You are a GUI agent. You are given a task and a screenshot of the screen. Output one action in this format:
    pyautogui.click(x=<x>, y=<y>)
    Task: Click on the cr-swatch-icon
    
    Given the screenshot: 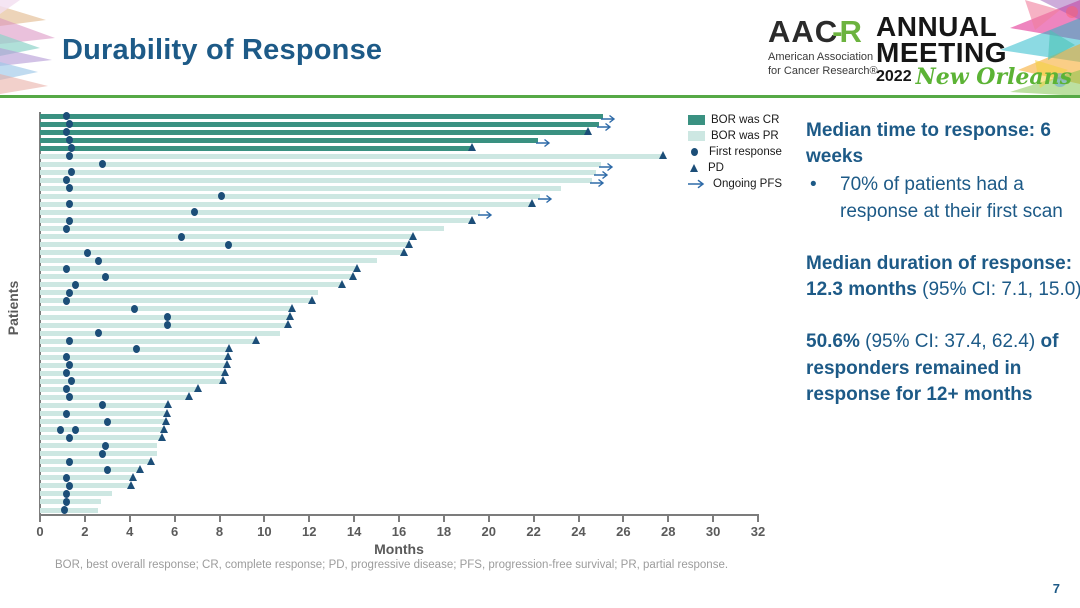 What is the action you would take?
    pyautogui.click(x=696, y=120)
    